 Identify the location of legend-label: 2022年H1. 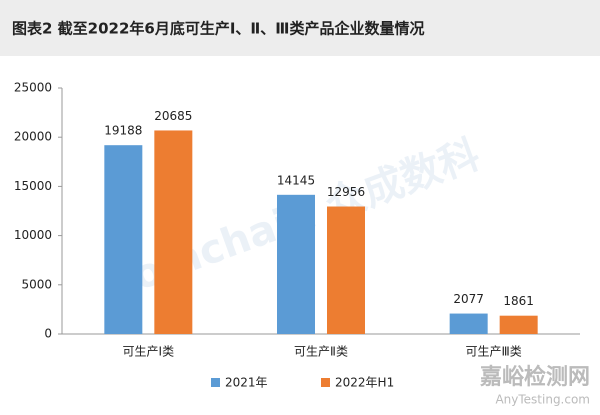
(364, 383).